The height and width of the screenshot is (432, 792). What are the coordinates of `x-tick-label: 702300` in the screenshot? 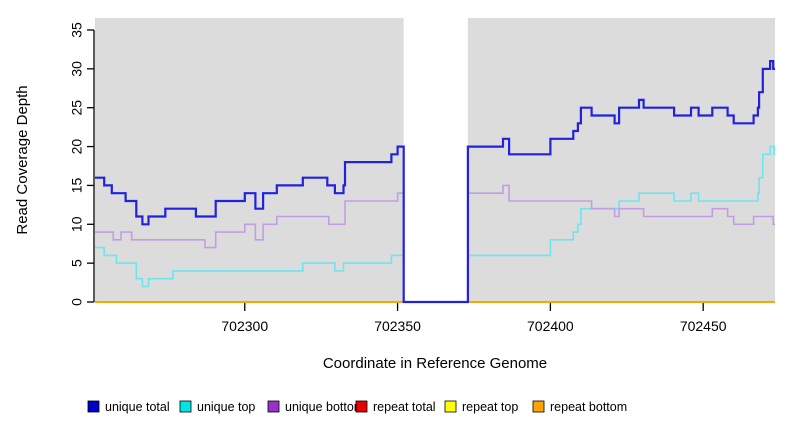 It's located at (244, 326).